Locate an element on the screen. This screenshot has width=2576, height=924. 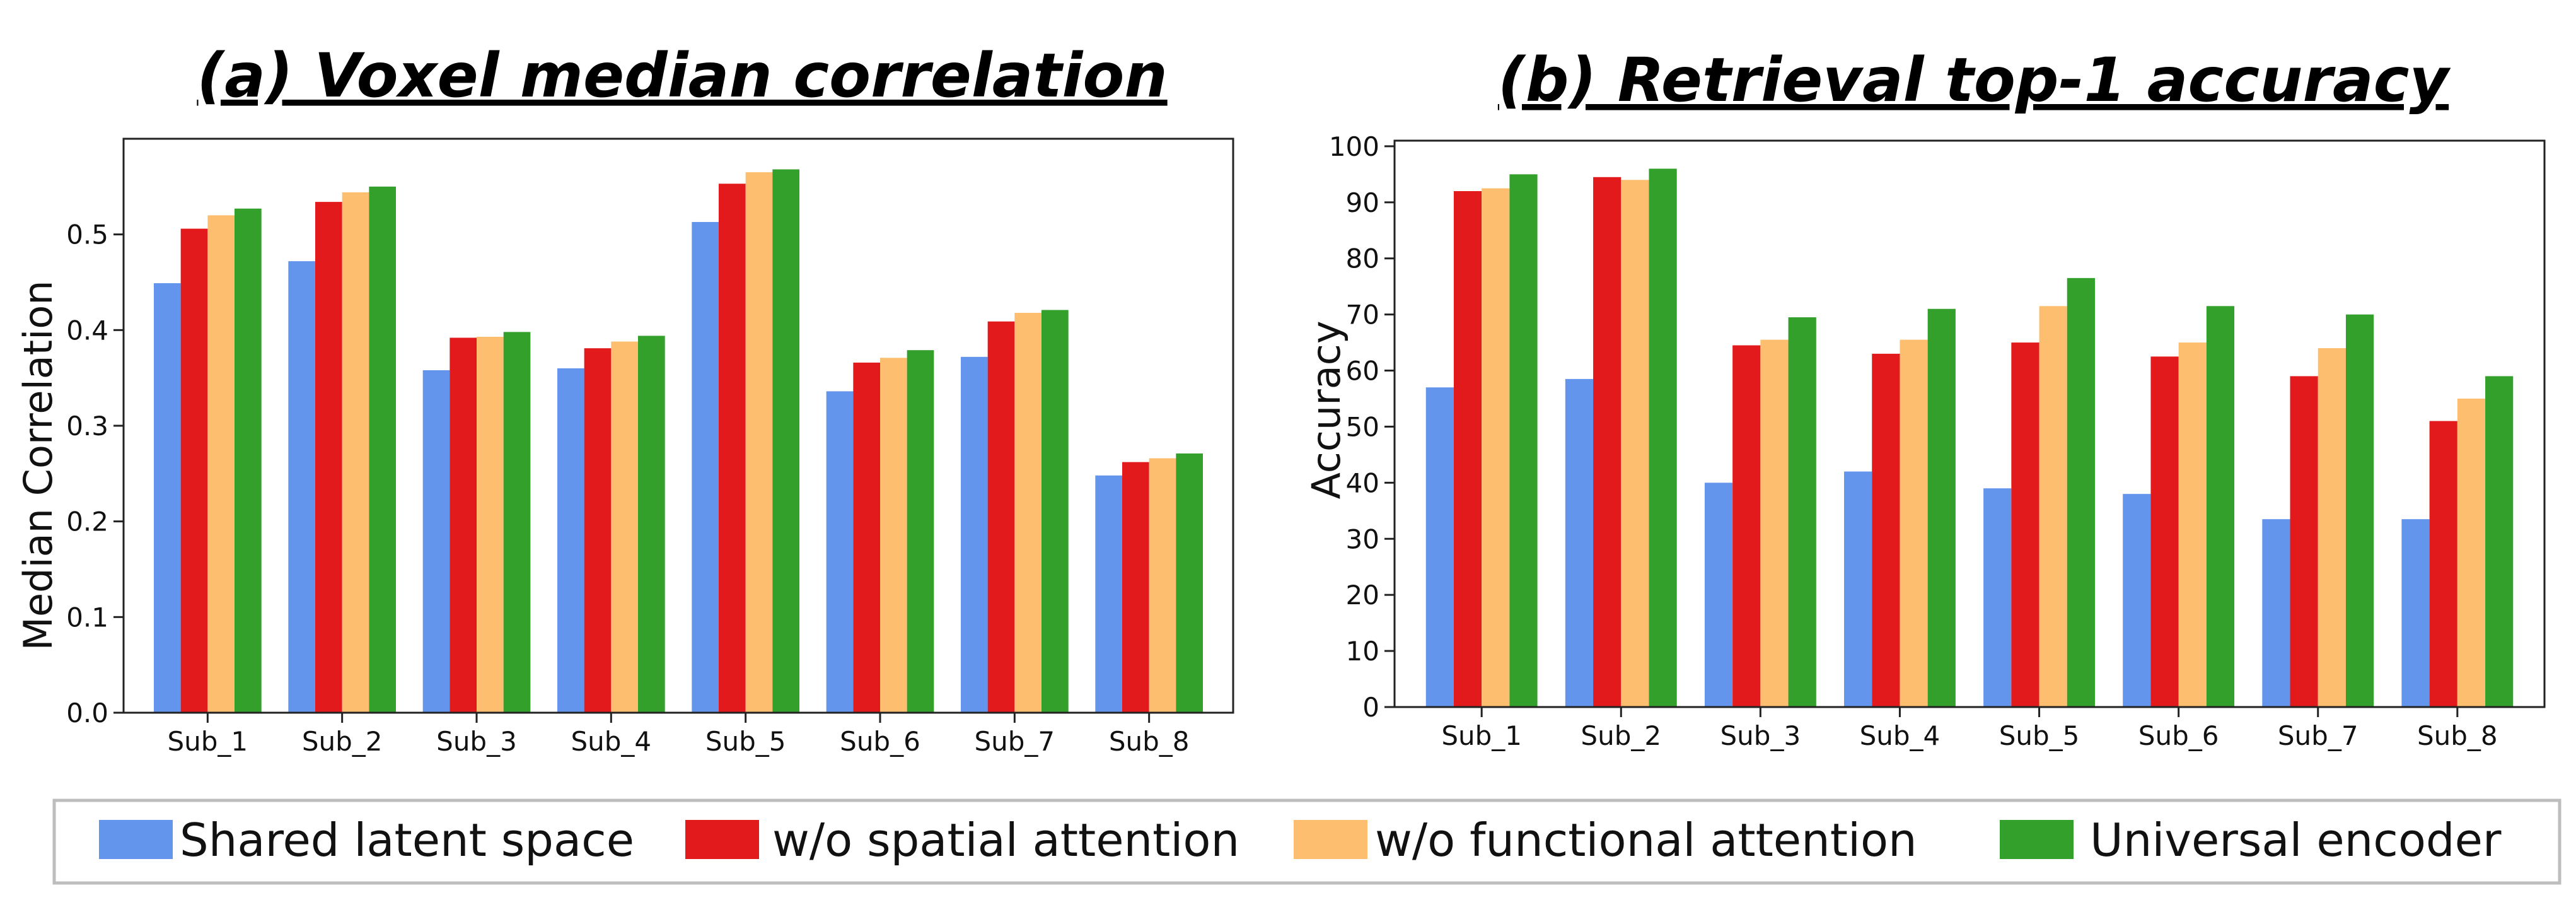
y-tick-label-b: 60 is located at coordinates (1362, 371).